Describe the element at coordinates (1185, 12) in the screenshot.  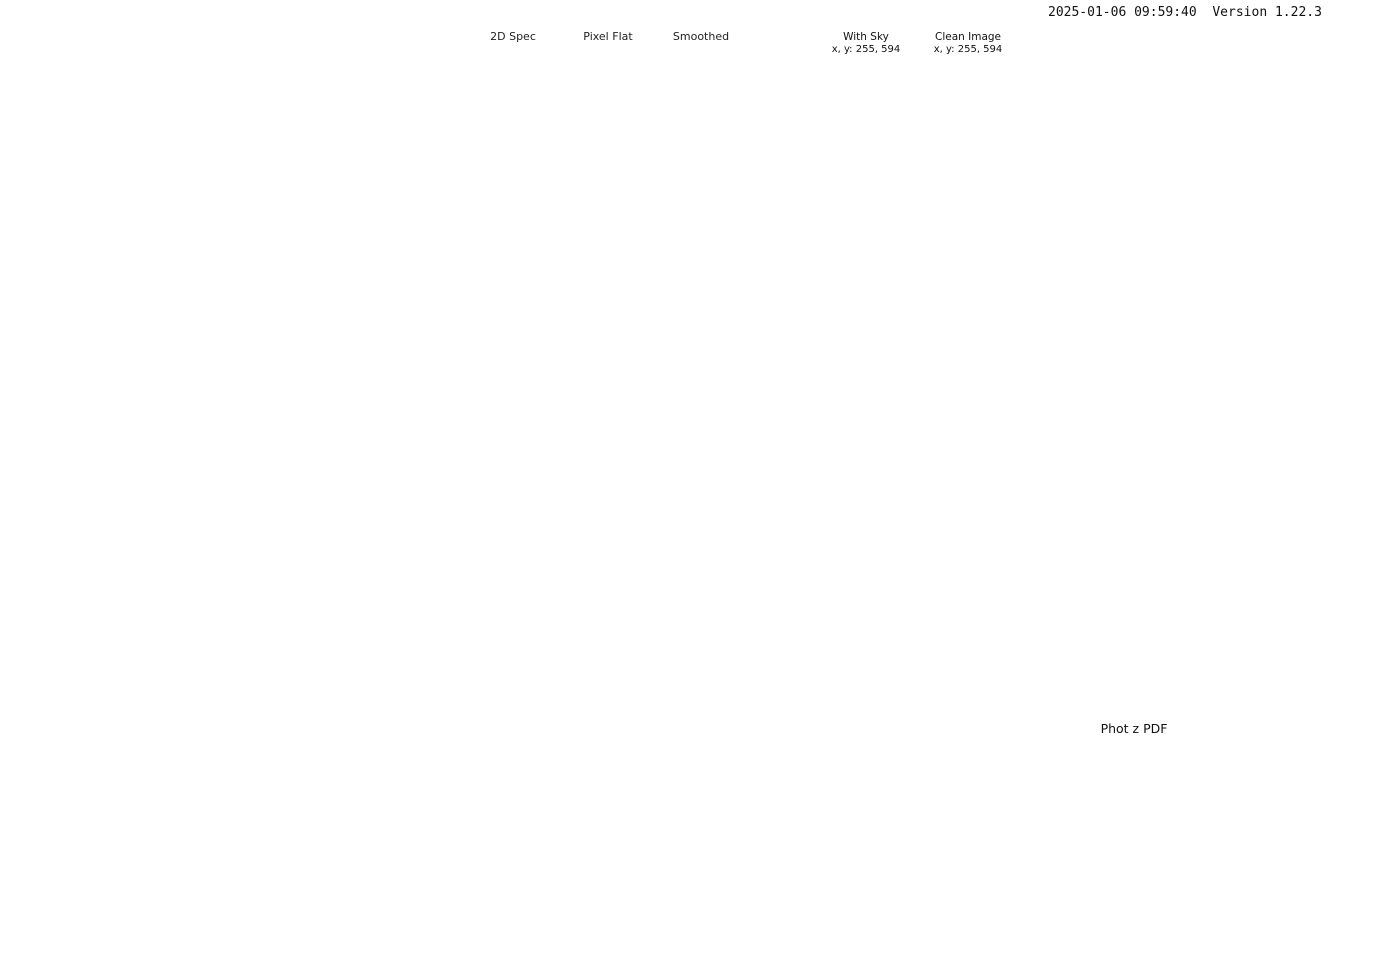
I see `timestamp: 2025-01-06 09:59:40 Version 1.22.3` at that location.